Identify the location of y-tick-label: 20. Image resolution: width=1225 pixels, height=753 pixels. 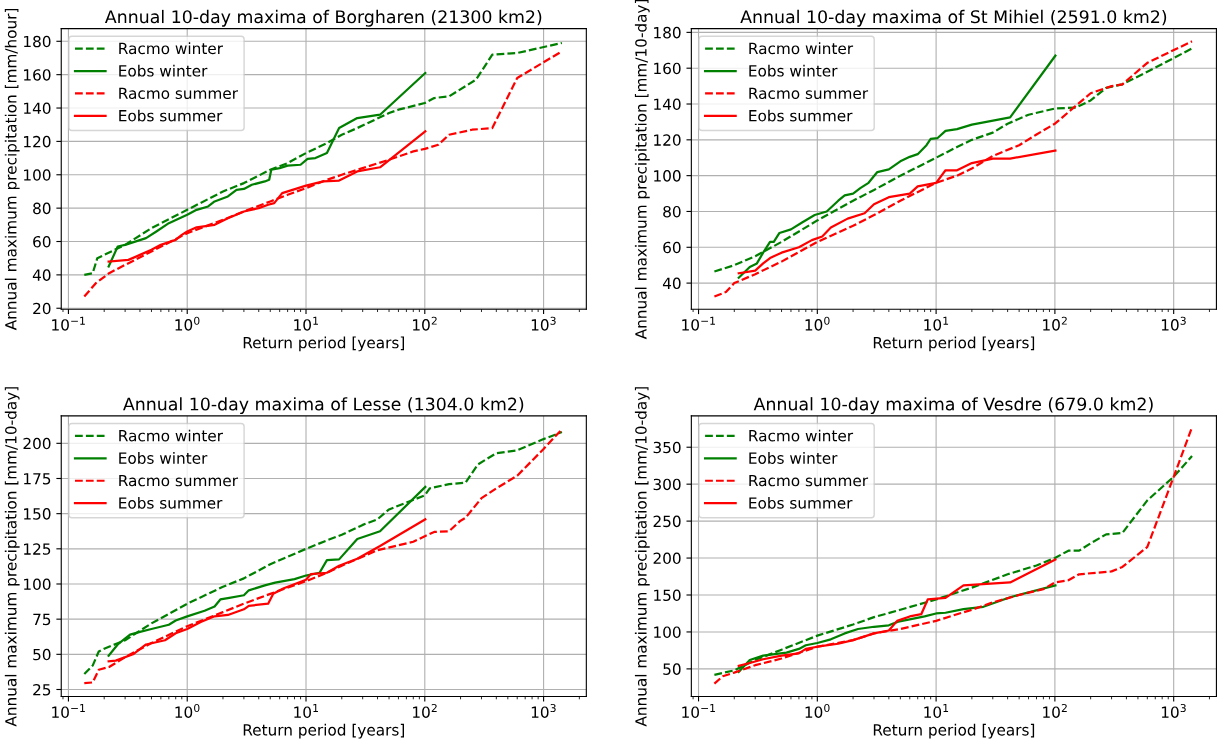
(42, 308).